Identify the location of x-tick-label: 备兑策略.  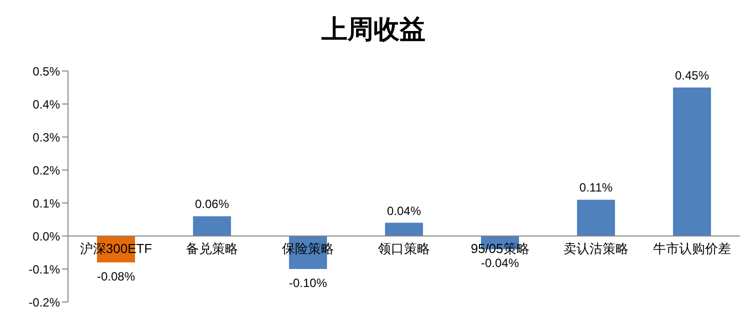
(212, 248).